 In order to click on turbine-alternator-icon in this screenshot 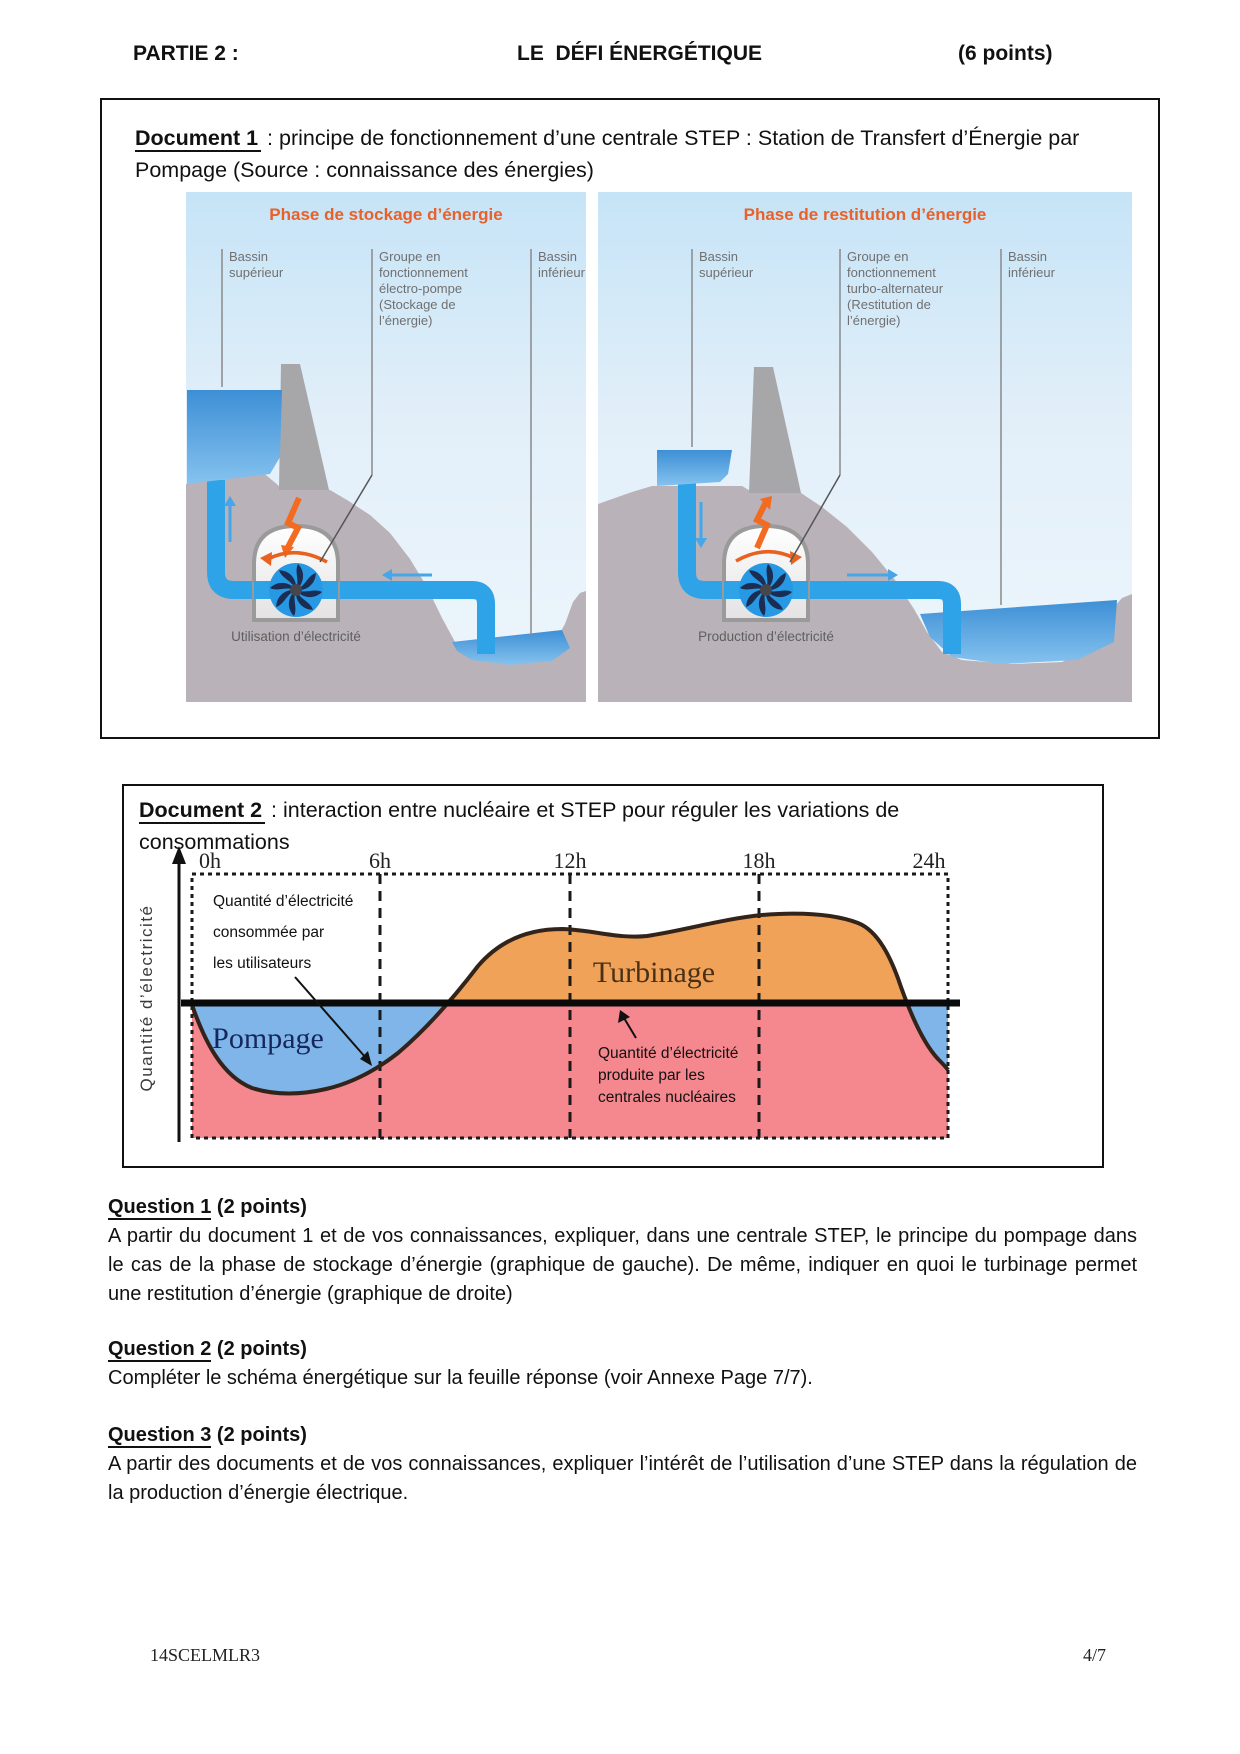, I will do `click(766, 590)`.